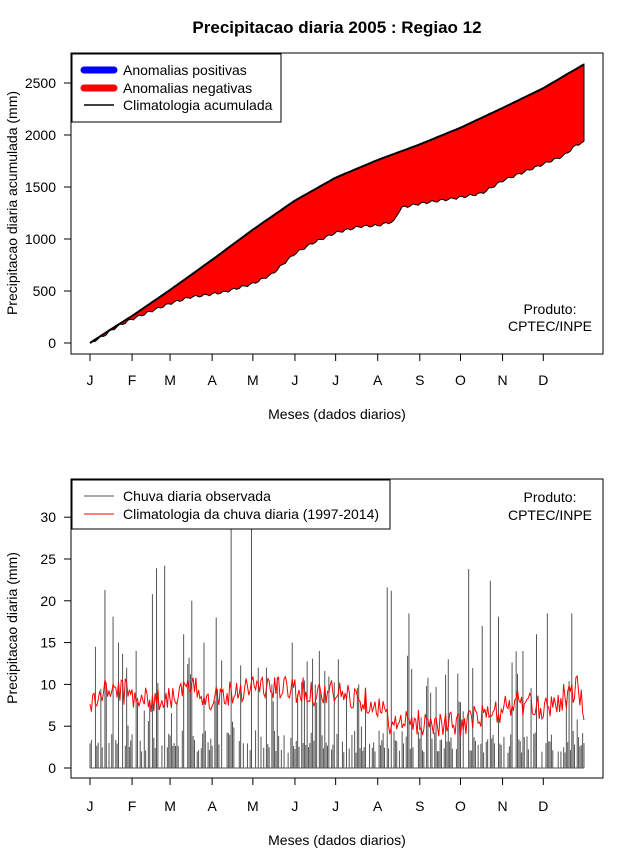  What do you see at coordinates (45, 291) in the screenshot?
I see `y-tick-label: 500` at bounding box center [45, 291].